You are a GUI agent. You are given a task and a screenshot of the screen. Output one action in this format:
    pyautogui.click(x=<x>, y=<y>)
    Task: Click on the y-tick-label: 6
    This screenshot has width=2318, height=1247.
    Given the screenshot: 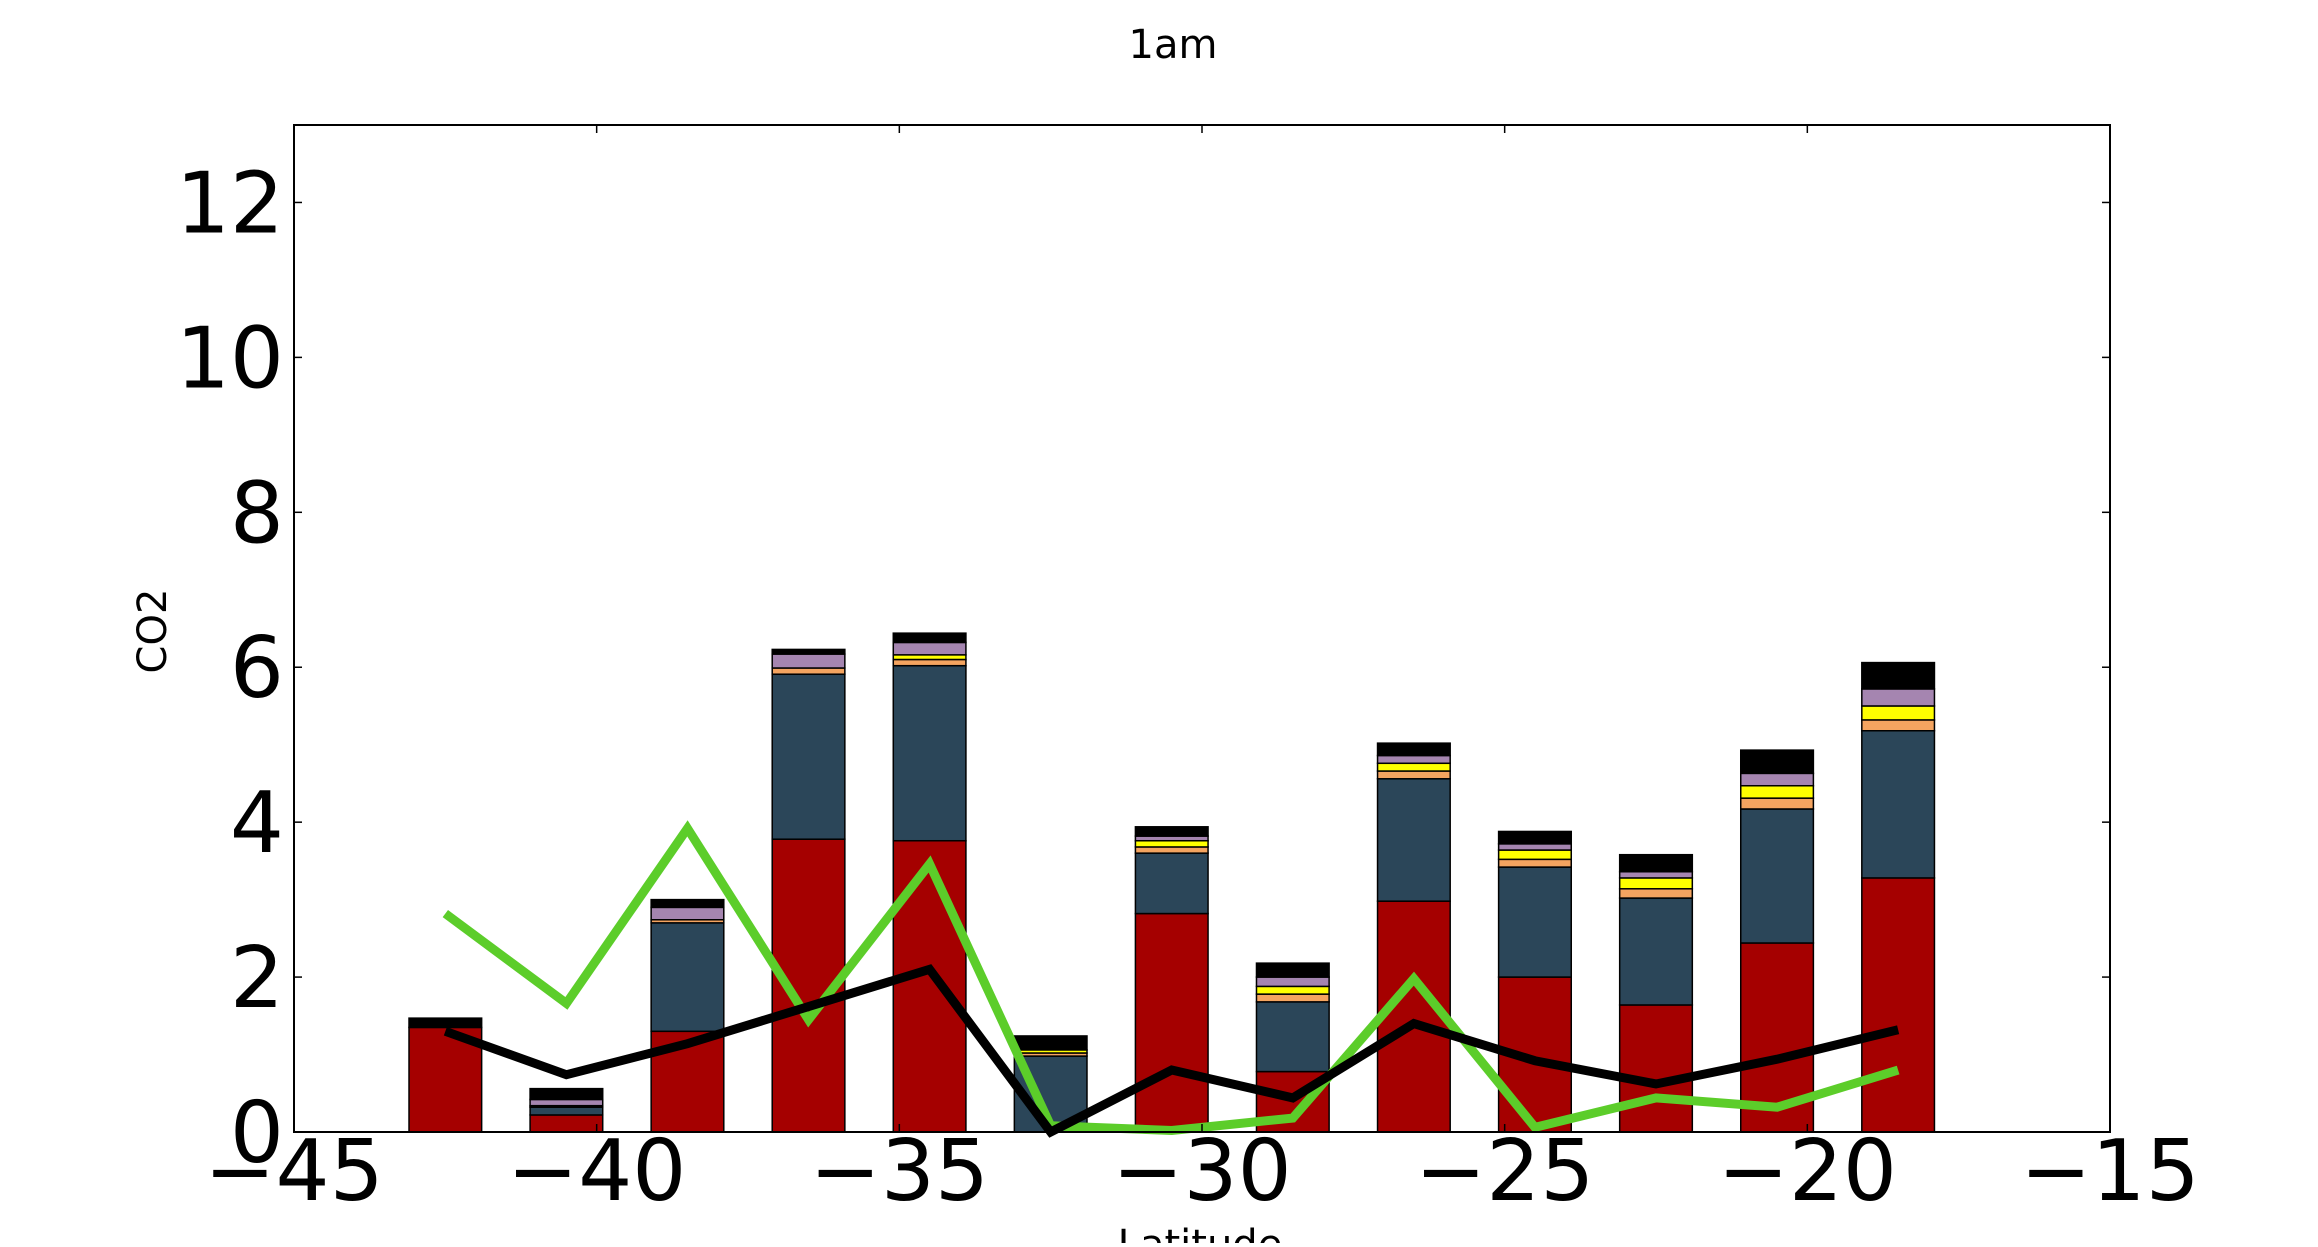 What is the action you would take?
    pyautogui.click(x=257, y=668)
    